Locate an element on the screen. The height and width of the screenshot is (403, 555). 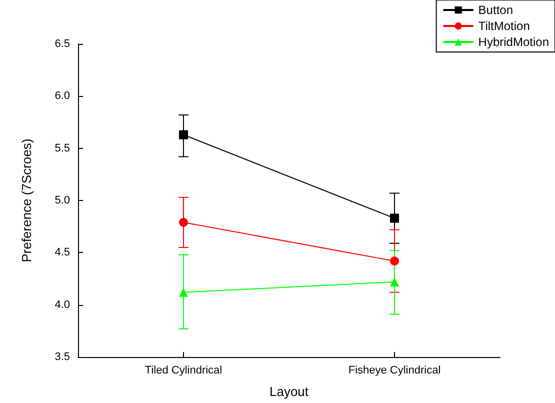
y-tick-label: 4.5 is located at coordinates (62, 252).